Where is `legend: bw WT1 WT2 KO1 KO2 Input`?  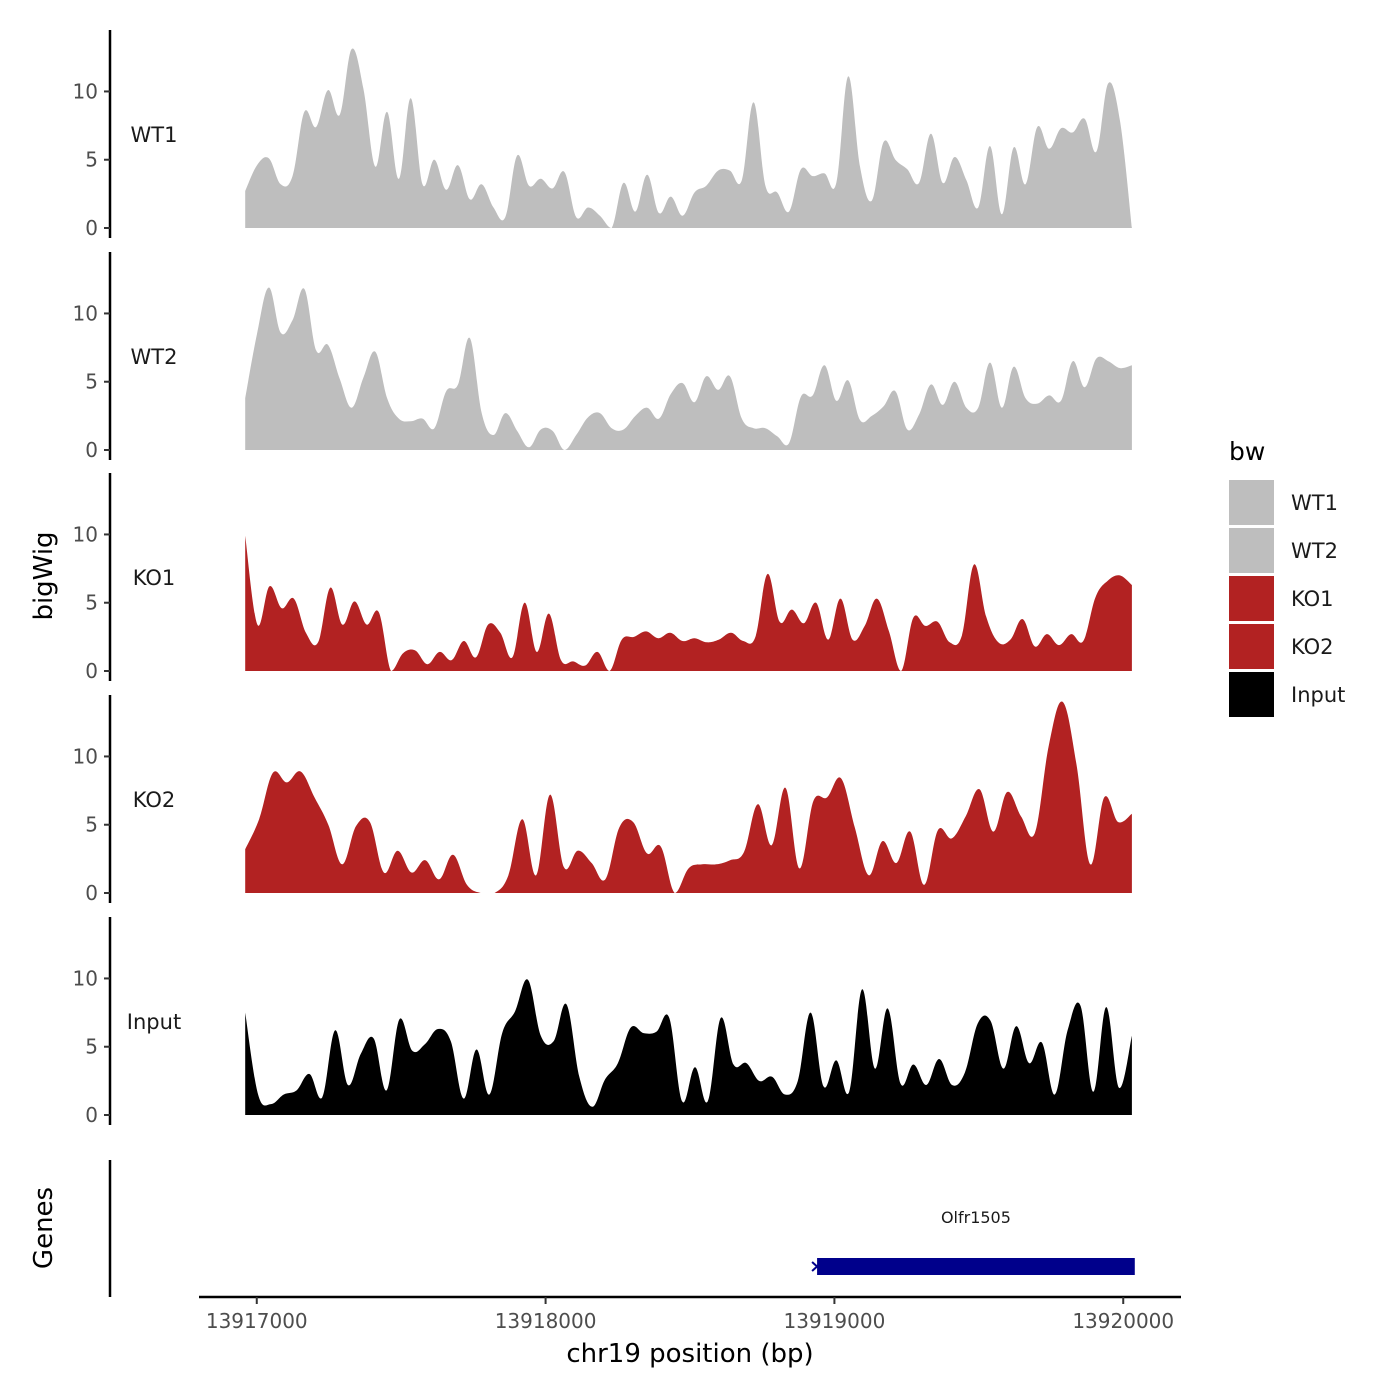 legend: bw WT1 WT2 KO1 KO2 Input is located at coordinates (1287, 577).